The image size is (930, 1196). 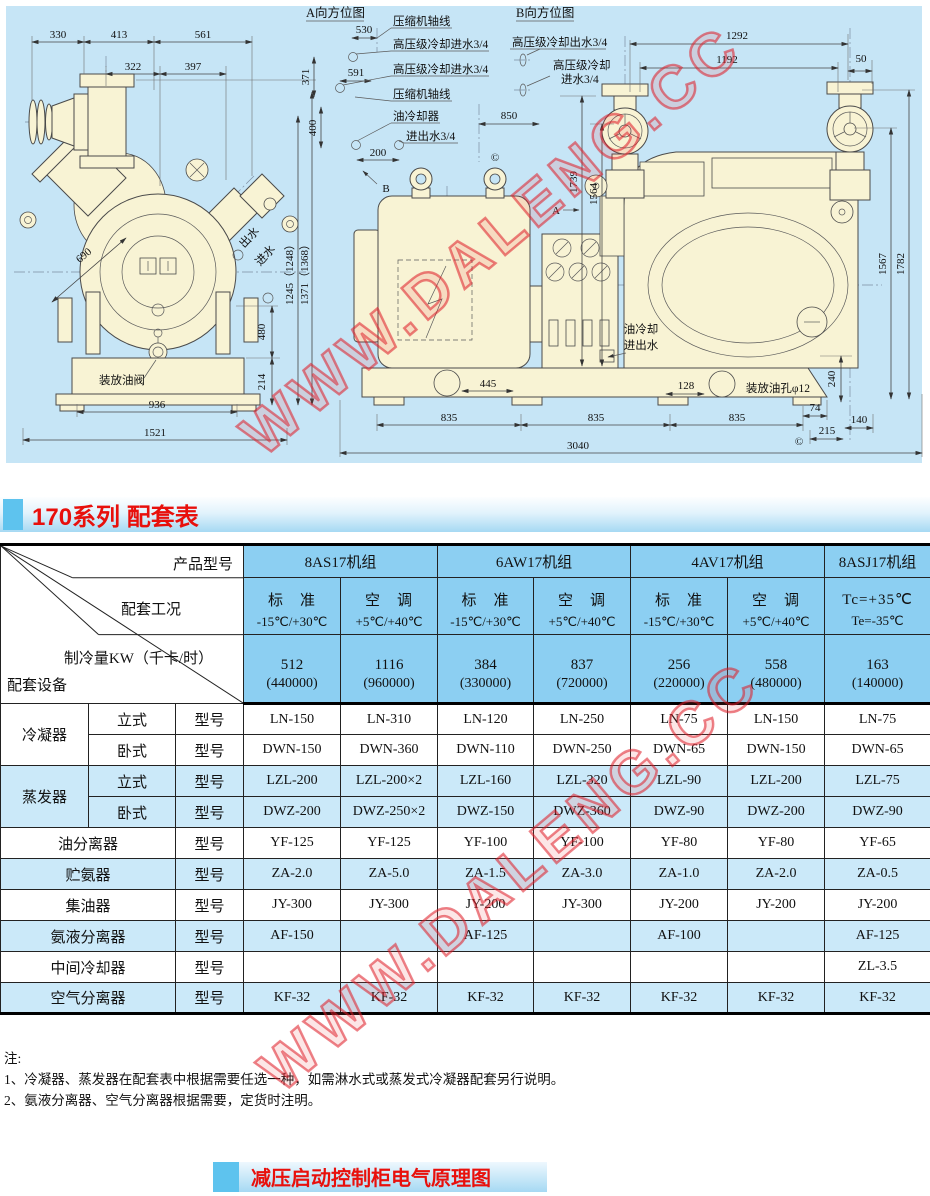 What do you see at coordinates (313, 127) in the screenshot?
I see `dim-label: 400` at bounding box center [313, 127].